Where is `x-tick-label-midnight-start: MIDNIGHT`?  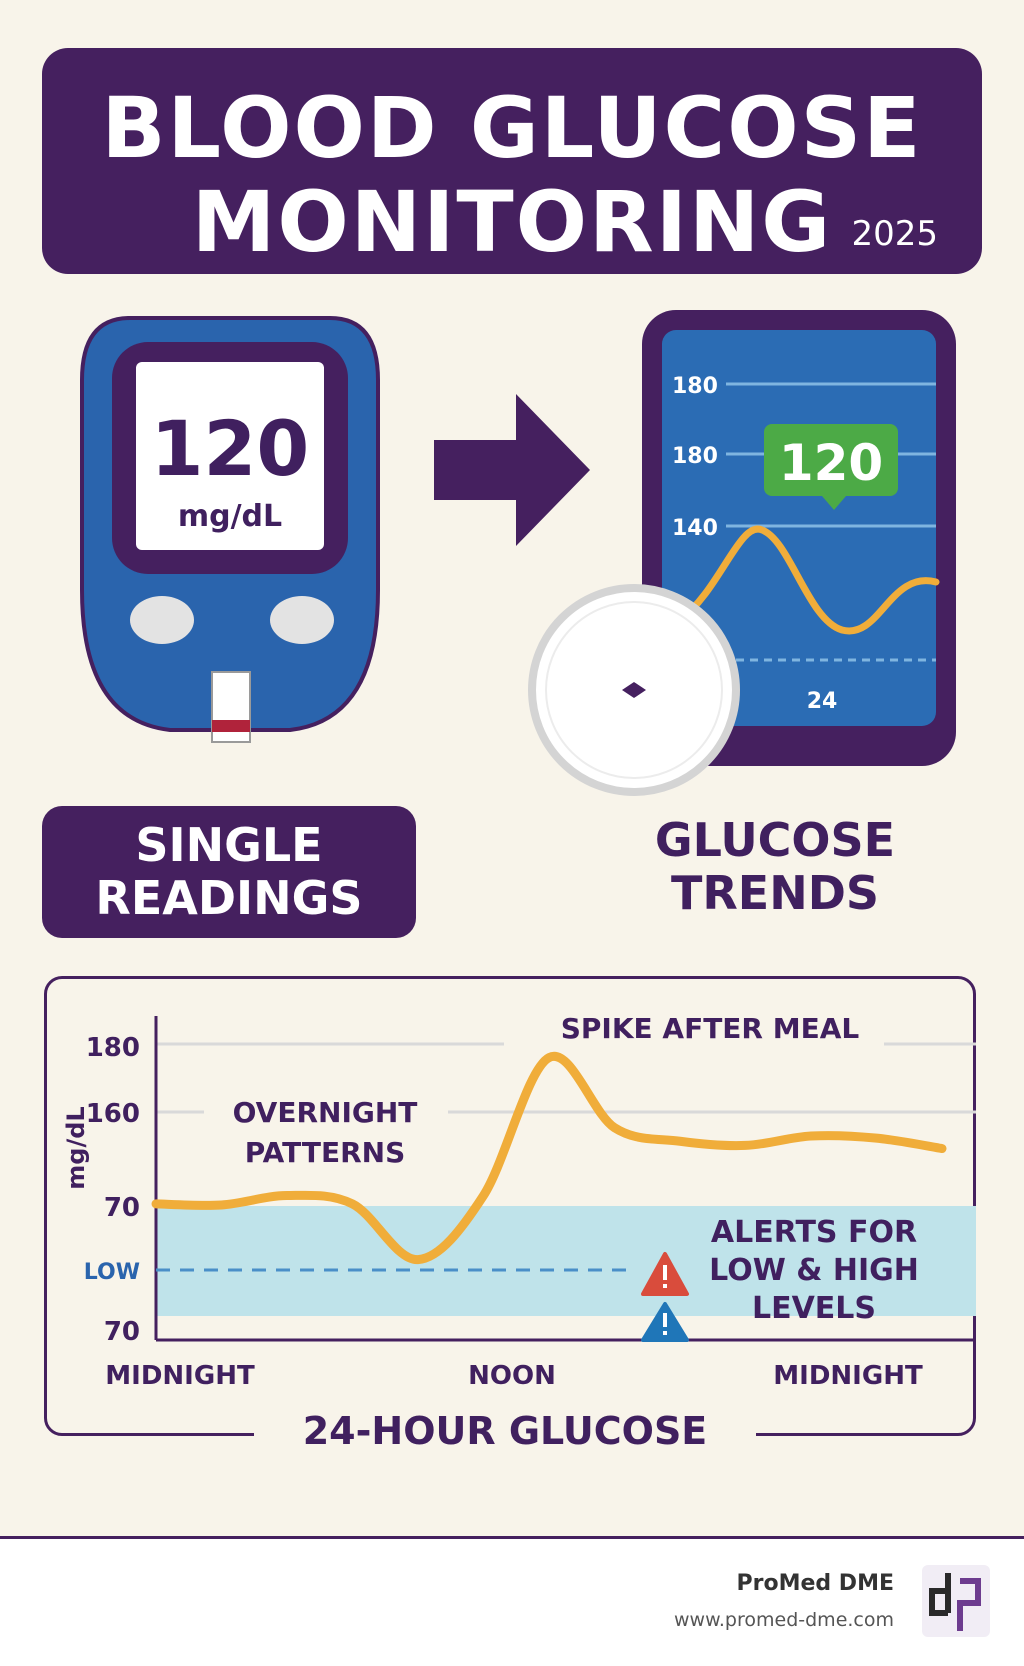 x-tick-label-midnight-start: MIDNIGHT is located at coordinates (180, 1376).